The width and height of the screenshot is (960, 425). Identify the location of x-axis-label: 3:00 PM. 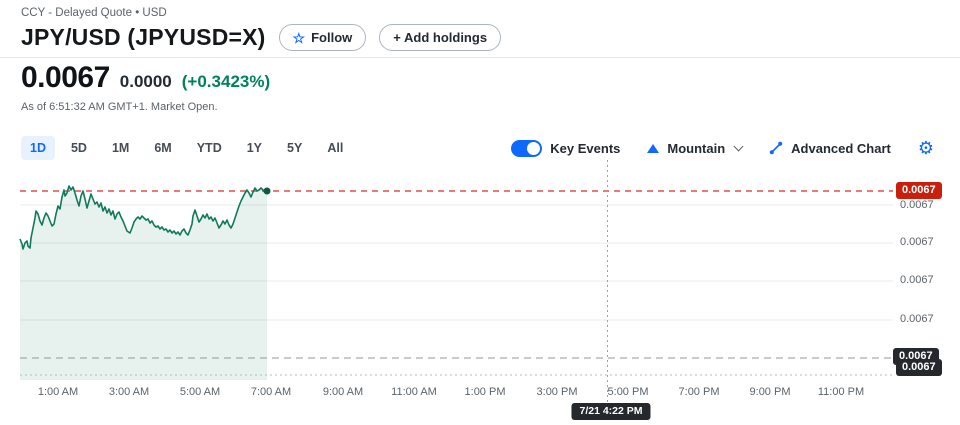
(557, 392).